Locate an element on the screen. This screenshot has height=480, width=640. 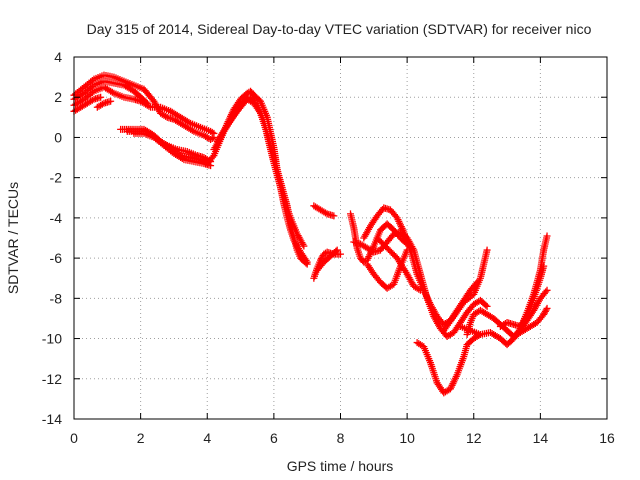
y-tick-label: -2 is located at coordinates (56, 178).